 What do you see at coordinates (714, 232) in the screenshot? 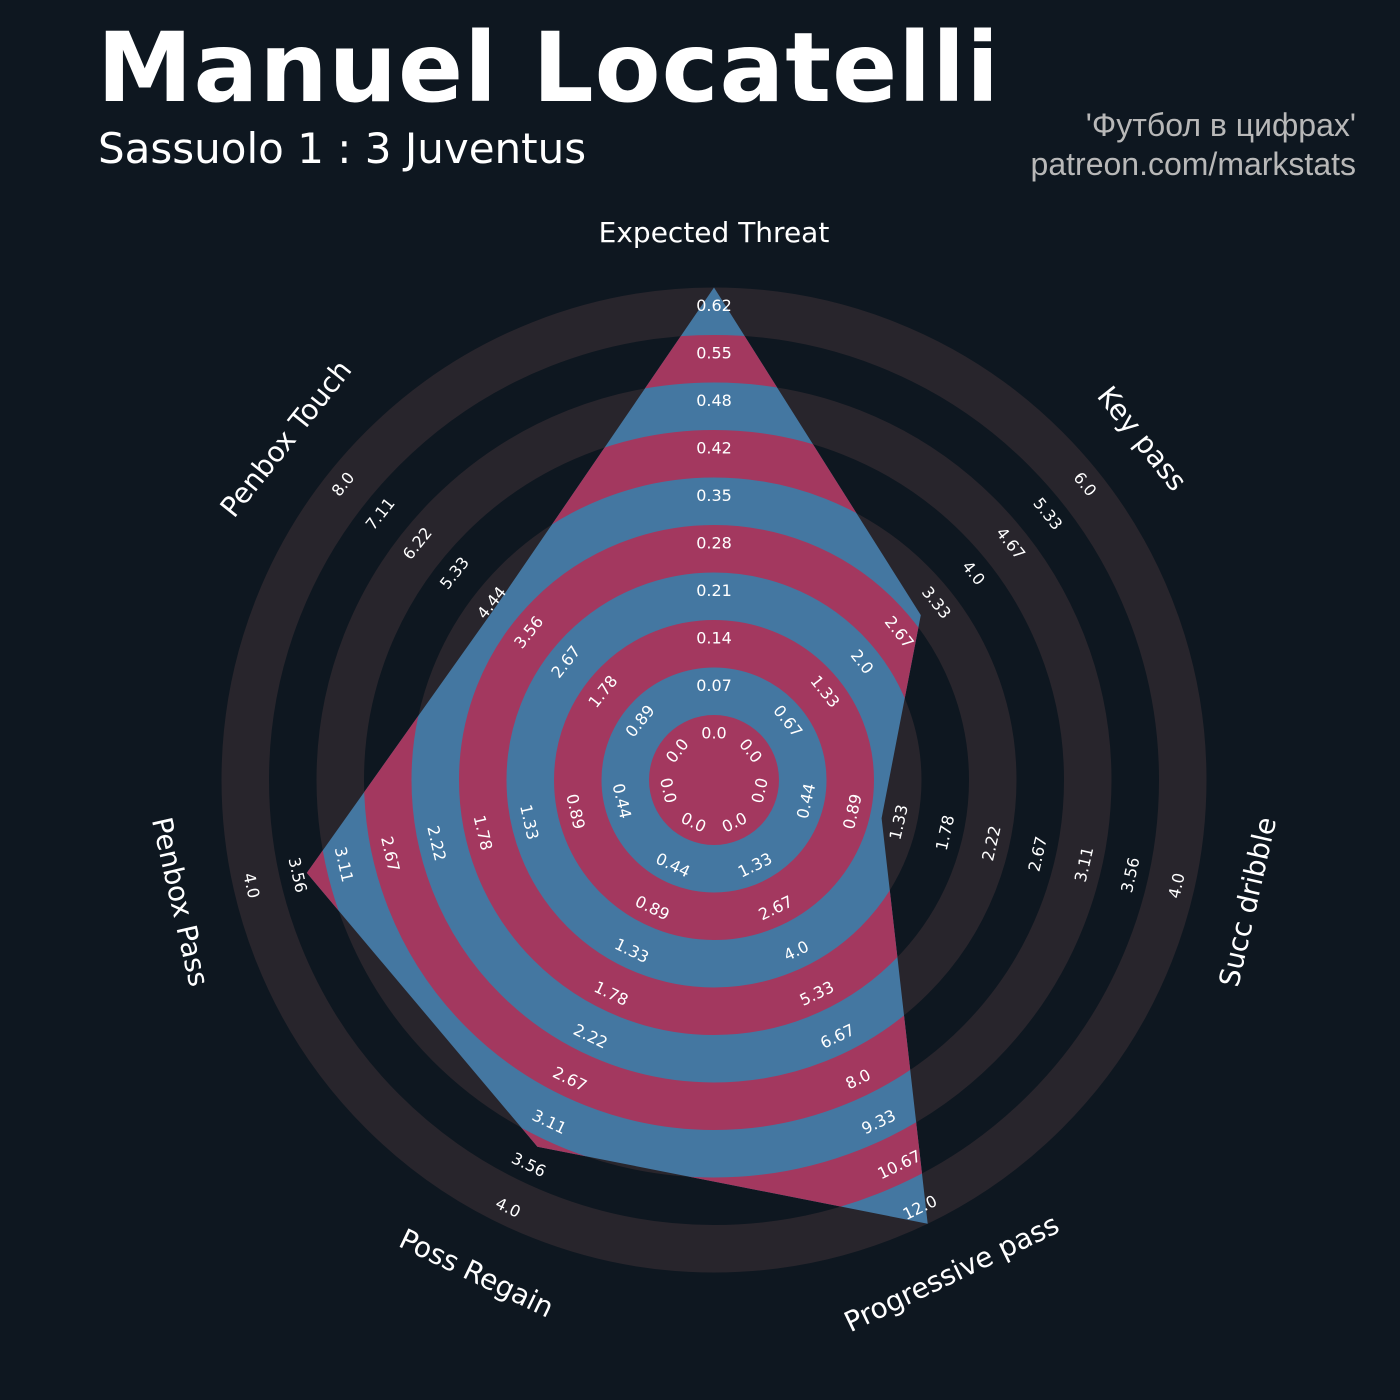
I see `param-label: Expected Threat` at bounding box center [714, 232].